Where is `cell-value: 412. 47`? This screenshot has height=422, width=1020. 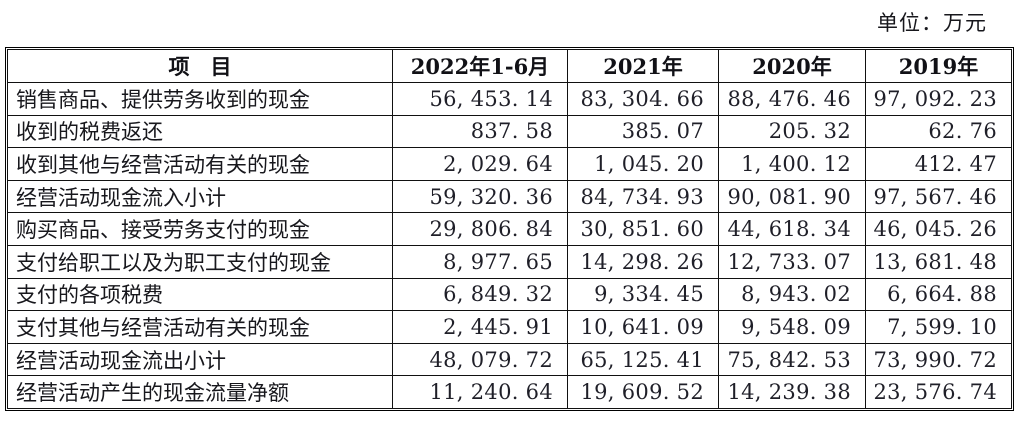 cell-value: 412. 47 is located at coordinates (938, 164).